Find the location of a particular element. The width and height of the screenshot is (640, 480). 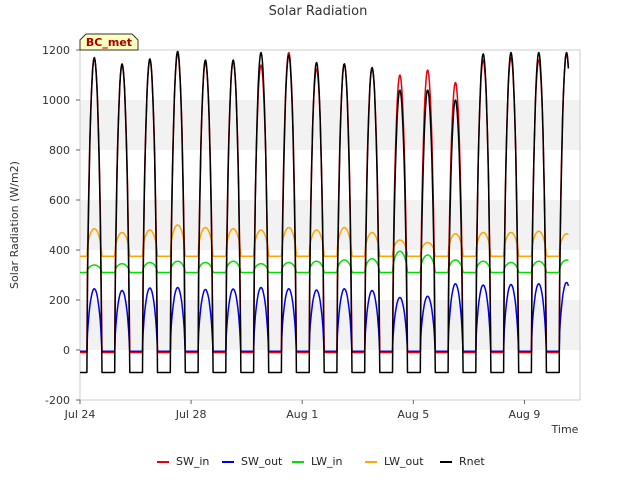

chart-title: Solar Radiation is located at coordinates (318, 11).